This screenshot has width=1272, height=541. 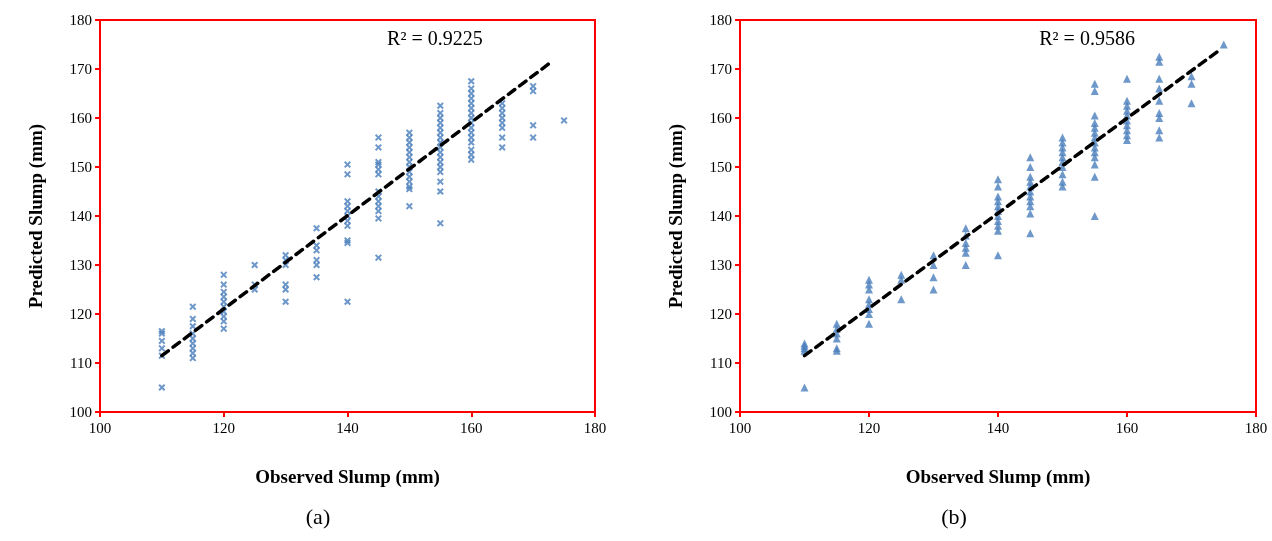 What do you see at coordinates (435, 38) in the screenshot?
I see `annotation: R² = 0.9225` at bounding box center [435, 38].